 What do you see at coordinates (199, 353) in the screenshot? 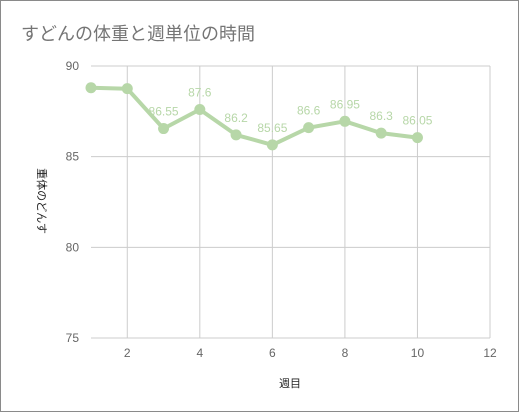
I see `x-tick-label: 4` at bounding box center [199, 353].